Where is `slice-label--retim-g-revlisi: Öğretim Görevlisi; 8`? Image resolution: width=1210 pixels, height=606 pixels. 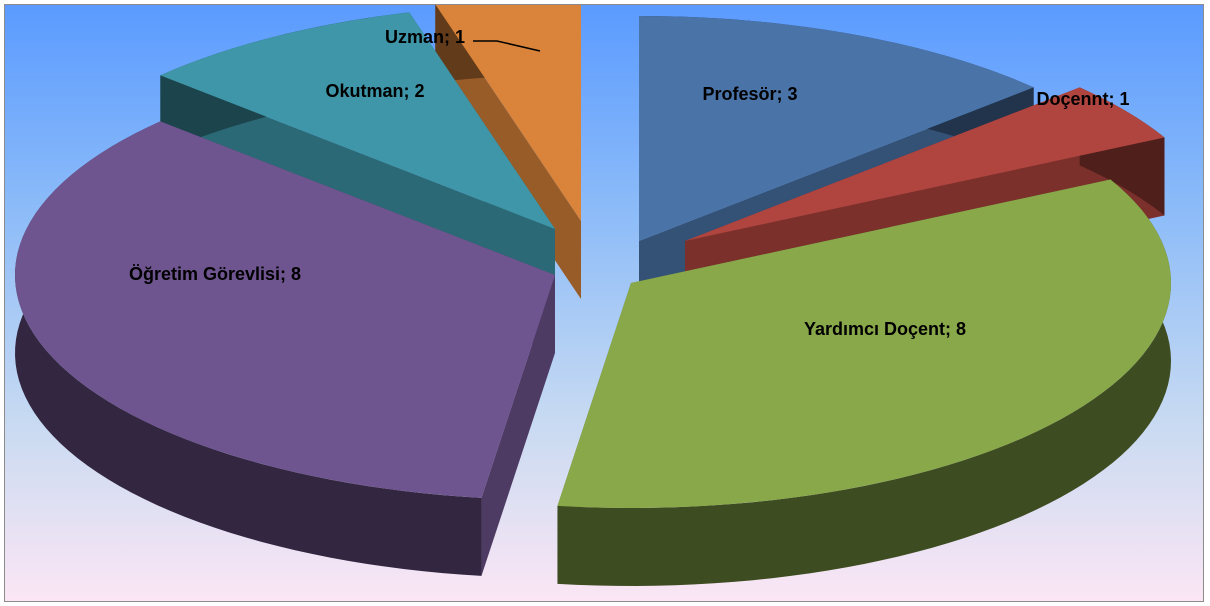
slice-label--retim-g-revlisi: Öğretim Görevlisi; 8 is located at coordinates (215, 274).